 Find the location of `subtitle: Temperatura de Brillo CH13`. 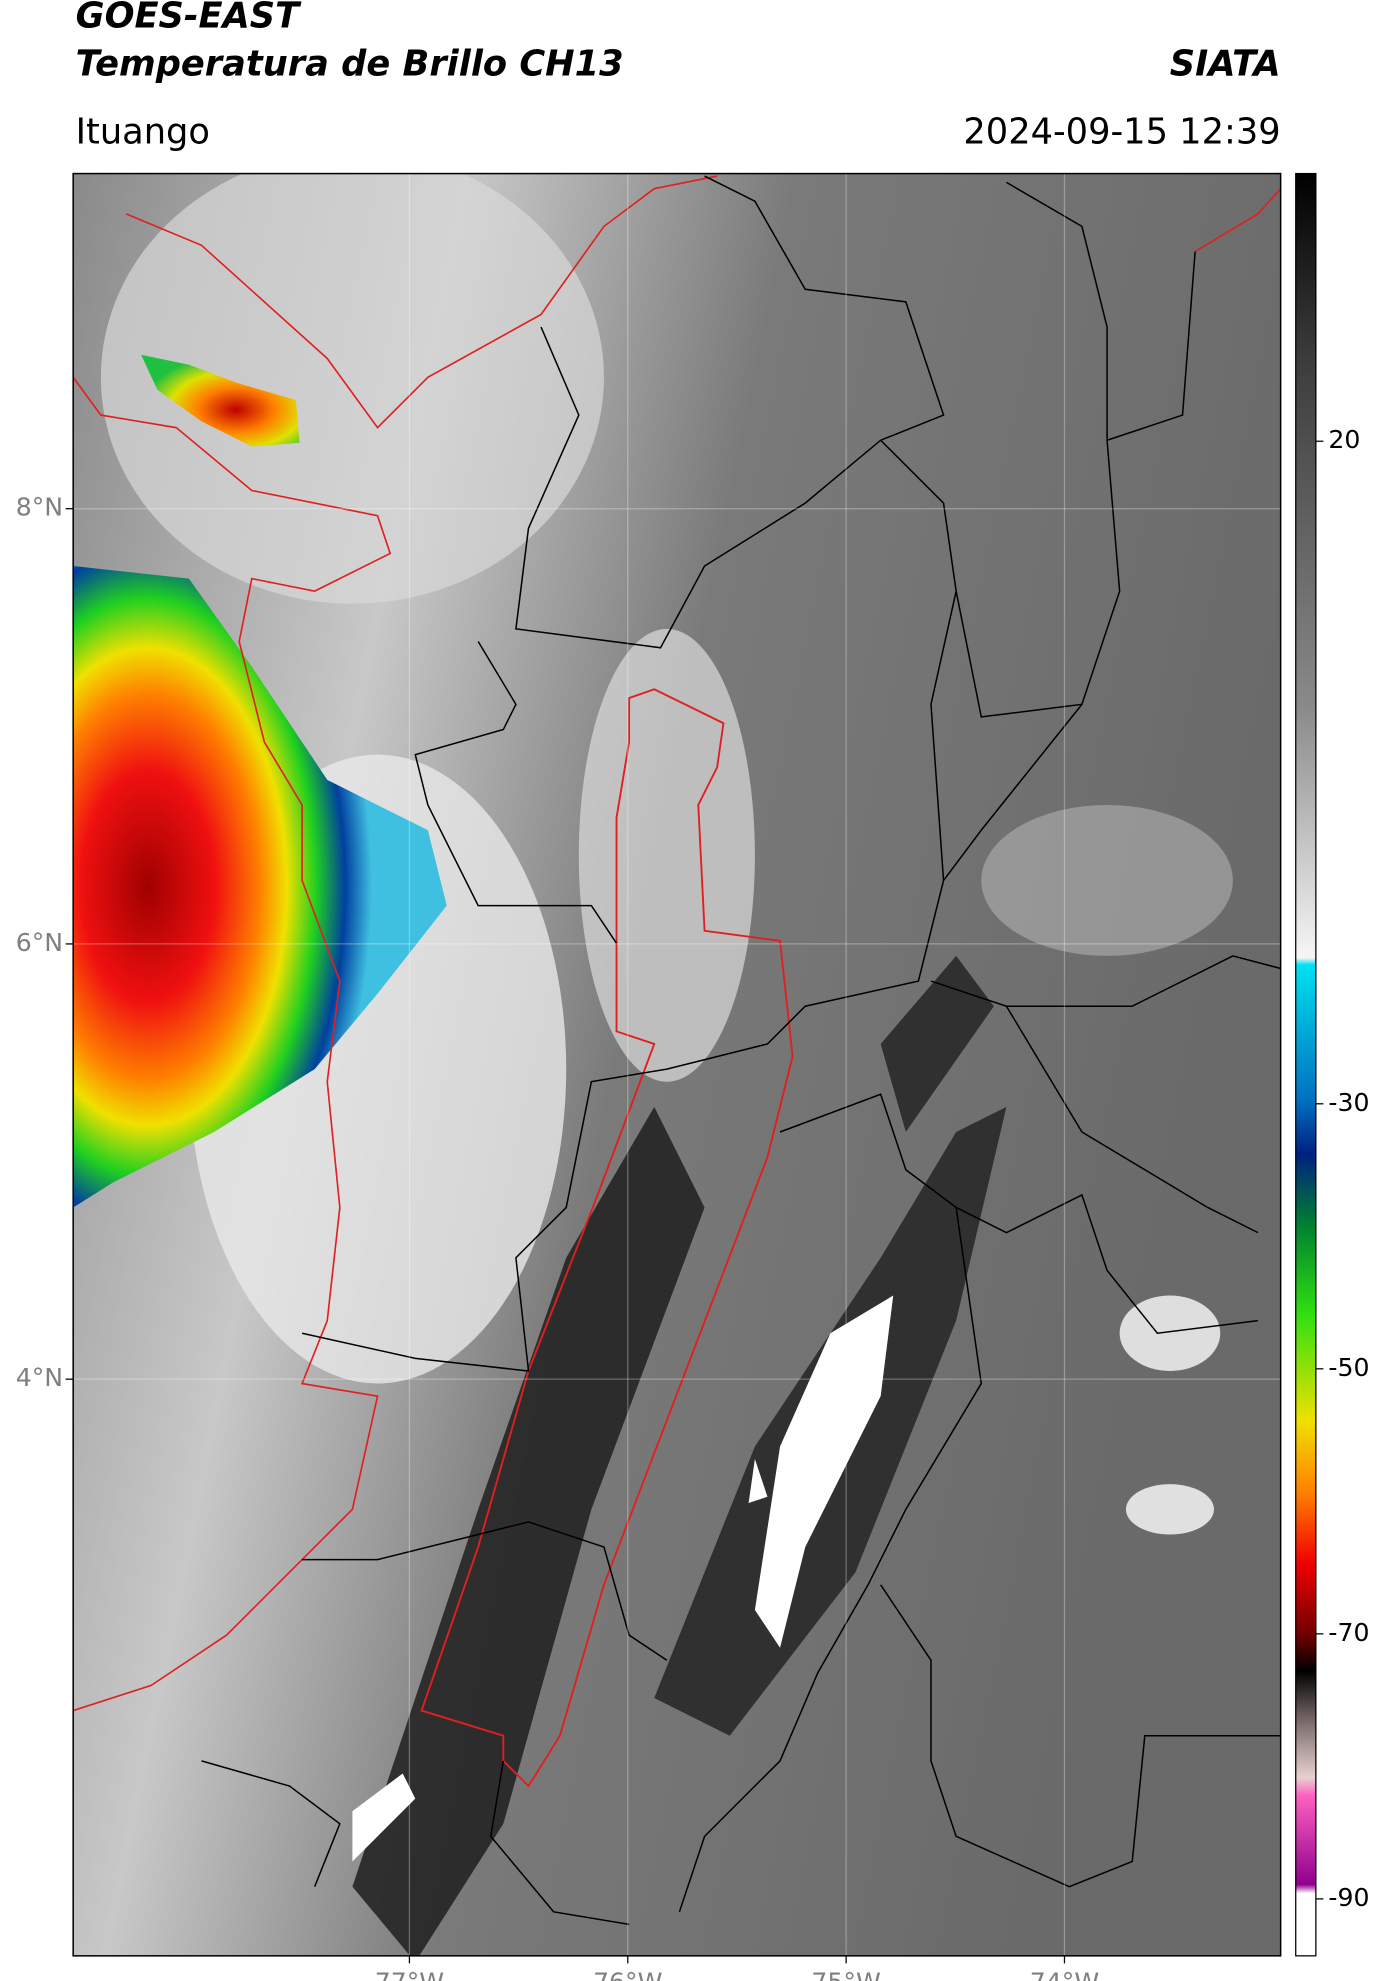

subtitle: Temperatura de Brillo CH13 is located at coordinates (350, 63).